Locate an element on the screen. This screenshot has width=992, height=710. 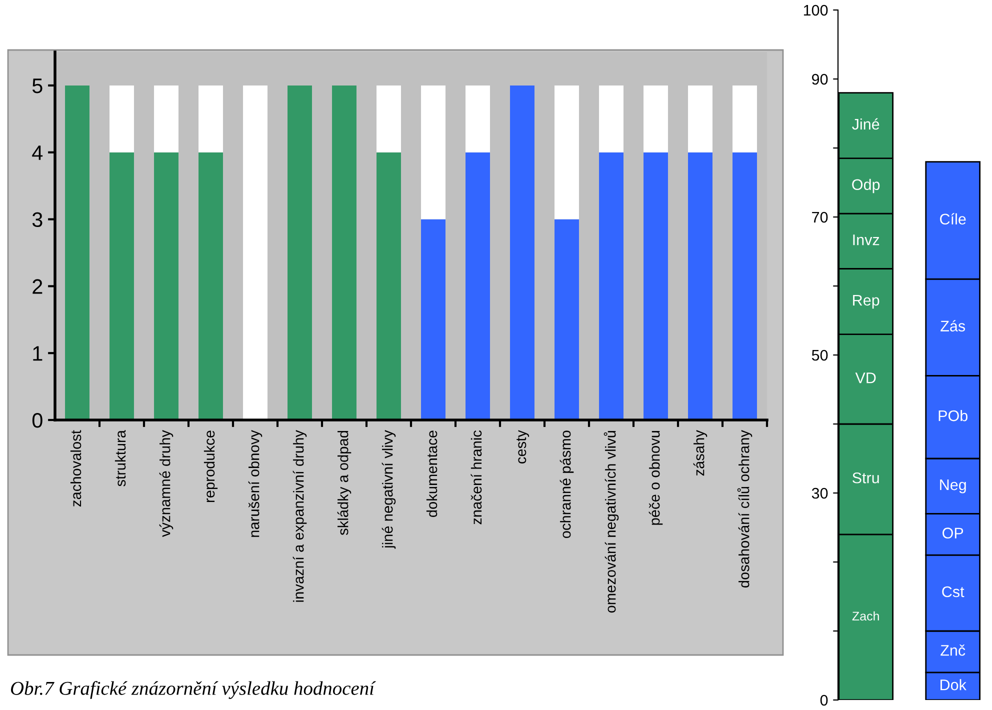
x-tick-label: omezování negativních vlivů is located at coordinates (611, 521).